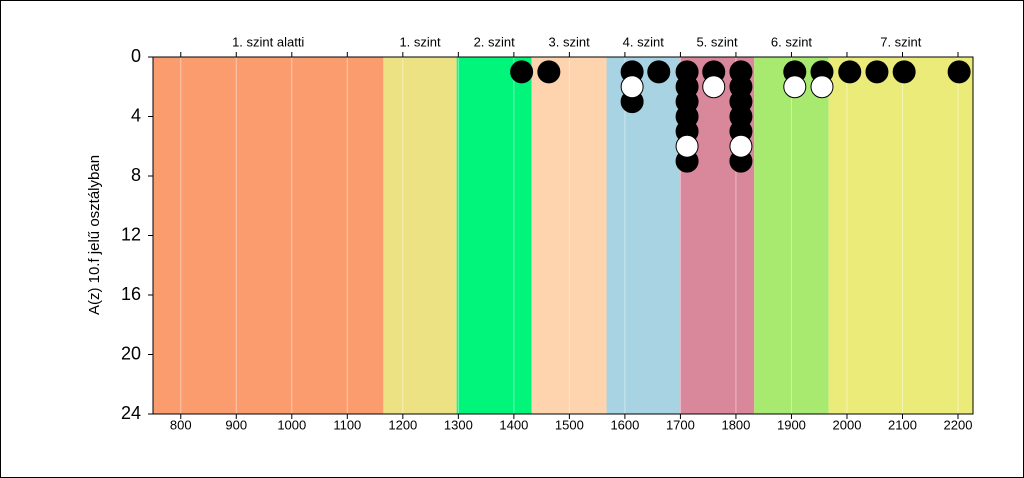 Image resolution: width=1024 pixels, height=478 pixels. Describe the element at coordinates (624, 424) in the screenshot. I see `x-tick-label: 1600` at that location.